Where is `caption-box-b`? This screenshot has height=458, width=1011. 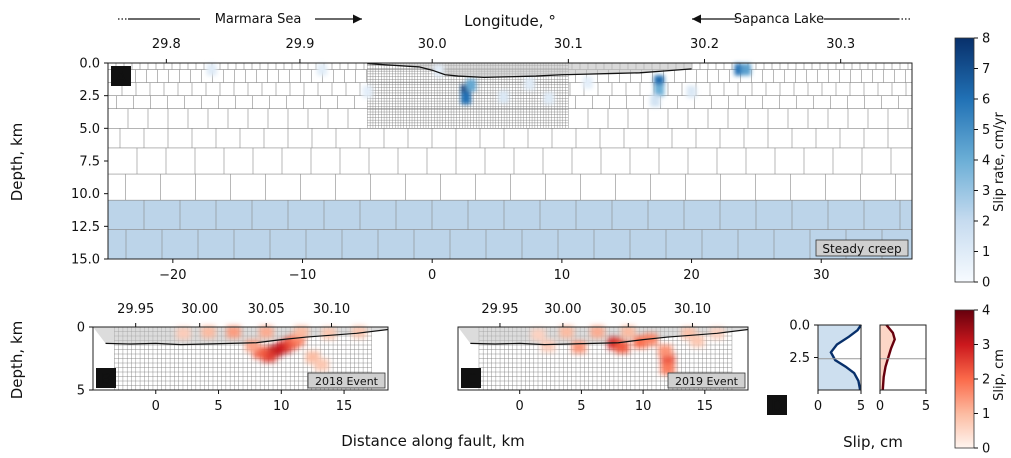 caption-box-b is located at coordinates (346, 380).